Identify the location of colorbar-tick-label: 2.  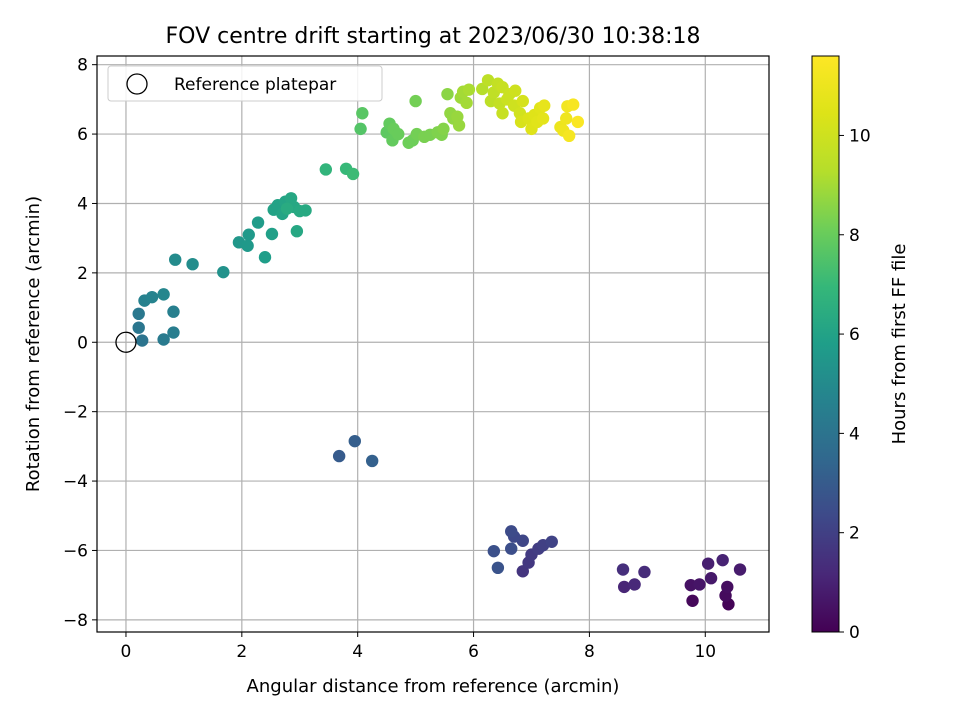
(854, 534).